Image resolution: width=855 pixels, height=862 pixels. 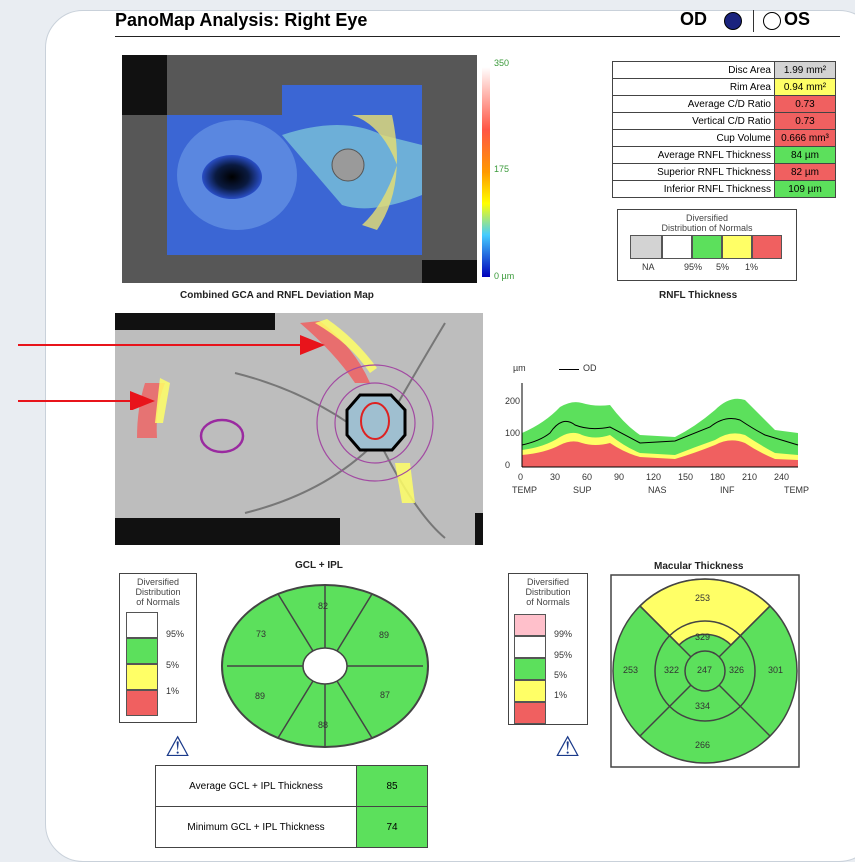 What do you see at coordinates (693, 19) in the screenshot?
I see `od-label: OD` at bounding box center [693, 19].